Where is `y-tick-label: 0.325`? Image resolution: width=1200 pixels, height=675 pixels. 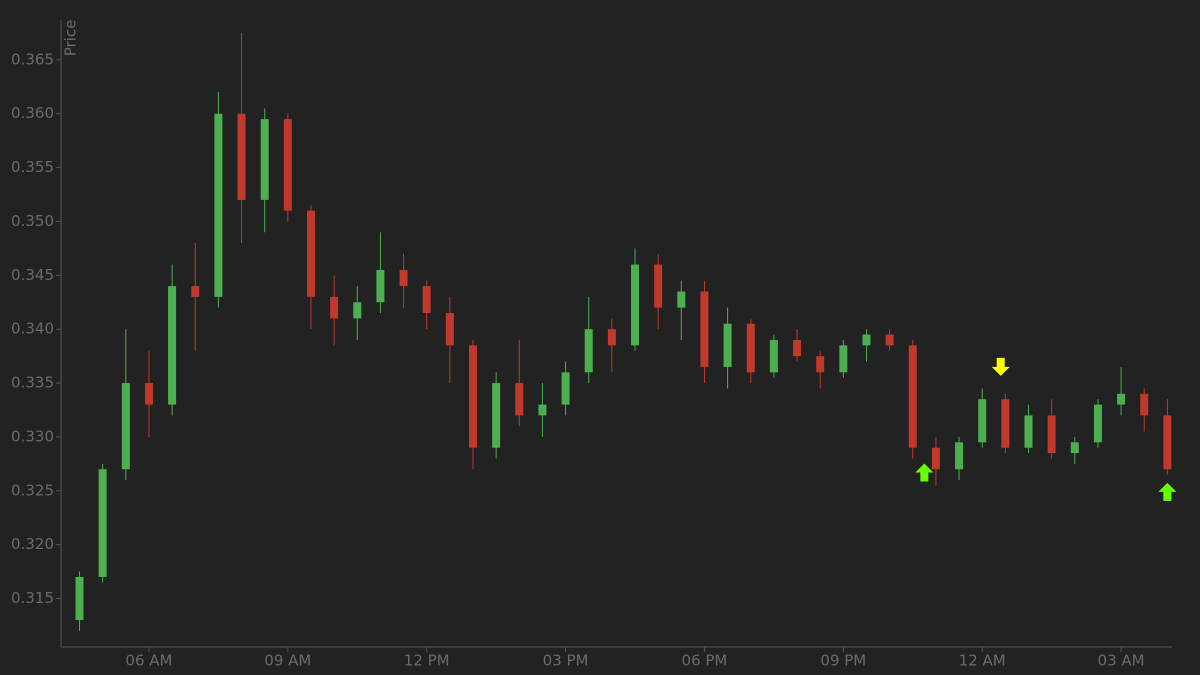
y-tick-label: 0.325 is located at coordinates (32, 490).